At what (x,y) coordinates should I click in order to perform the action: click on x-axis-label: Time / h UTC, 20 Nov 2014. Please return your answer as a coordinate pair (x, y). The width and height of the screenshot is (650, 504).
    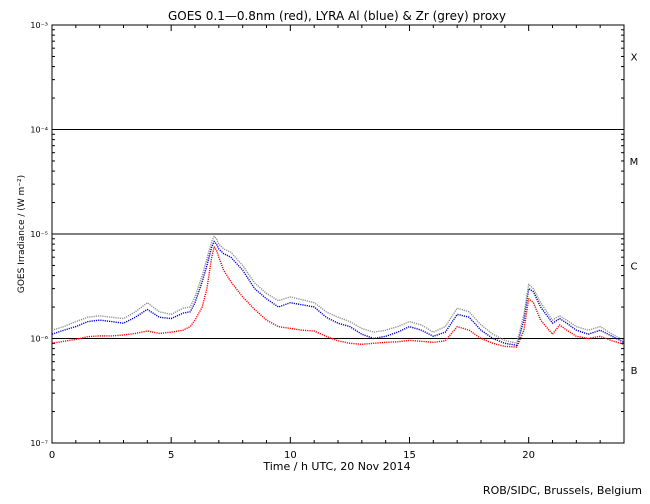
    Looking at the image, I should click on (336, 466).